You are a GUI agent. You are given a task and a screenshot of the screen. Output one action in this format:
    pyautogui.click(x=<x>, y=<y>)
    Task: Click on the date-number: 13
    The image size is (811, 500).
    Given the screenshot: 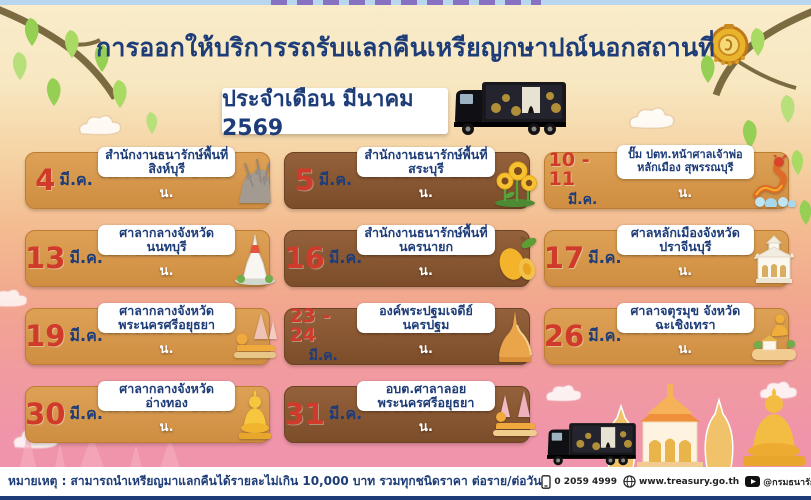 What is the action you would take?
    pyautogui.click(x=45, y=258)
    